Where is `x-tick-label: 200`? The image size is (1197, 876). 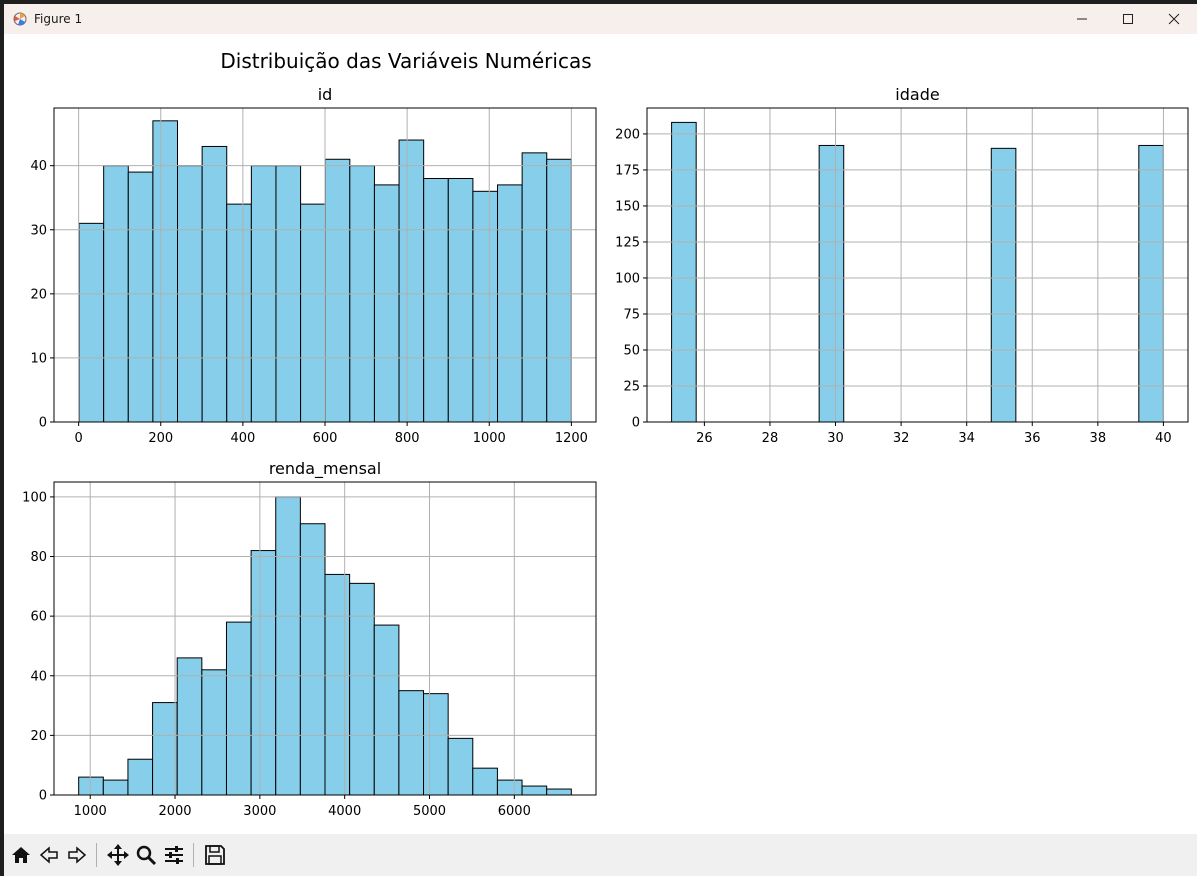 x-tick-label: 200 is located at coordinates (160, 438).